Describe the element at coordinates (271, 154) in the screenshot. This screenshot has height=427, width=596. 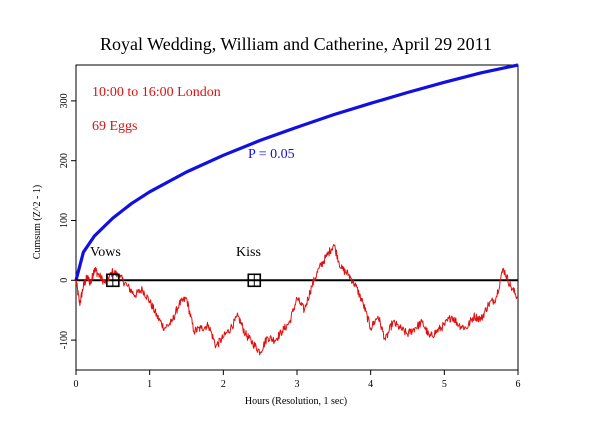
I see `annotation-p-value: P = 0.05` at that location.